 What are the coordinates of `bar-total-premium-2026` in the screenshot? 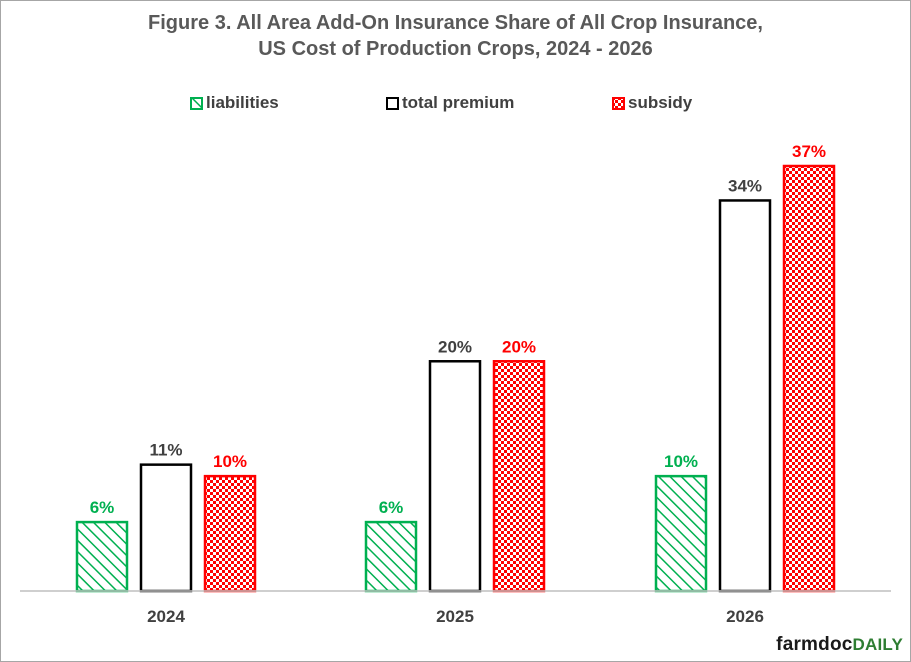 It's located at (745, 396).